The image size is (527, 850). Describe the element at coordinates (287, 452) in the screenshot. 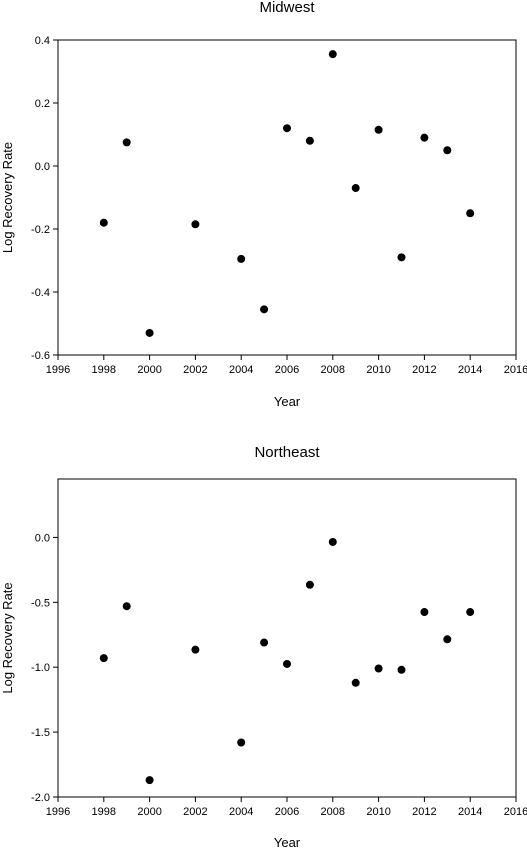

I see `northeast-title: Northeast` at that location.